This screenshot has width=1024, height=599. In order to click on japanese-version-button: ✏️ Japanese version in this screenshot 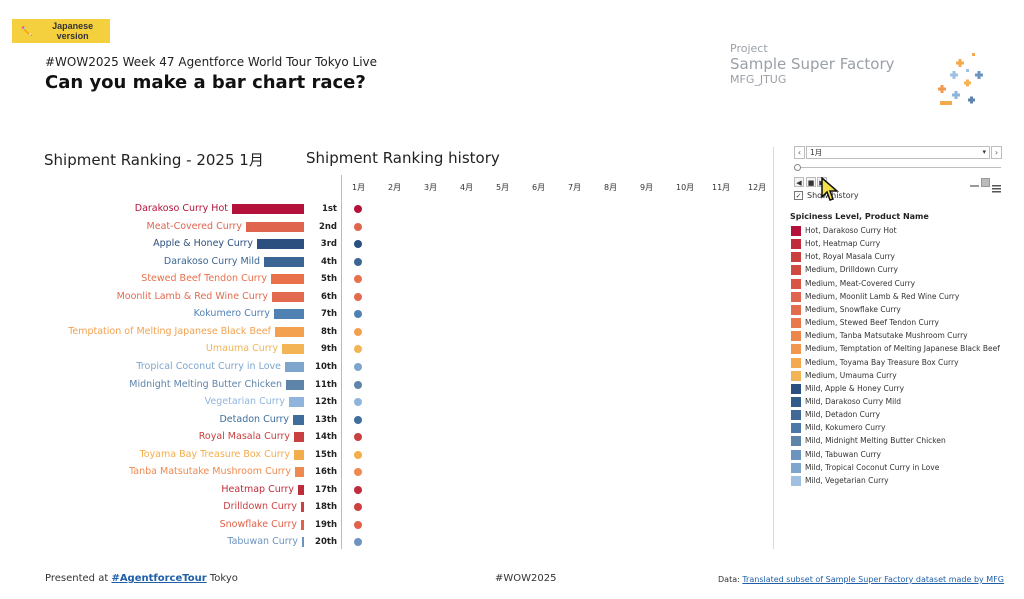, I will do `click(61, 31)`.